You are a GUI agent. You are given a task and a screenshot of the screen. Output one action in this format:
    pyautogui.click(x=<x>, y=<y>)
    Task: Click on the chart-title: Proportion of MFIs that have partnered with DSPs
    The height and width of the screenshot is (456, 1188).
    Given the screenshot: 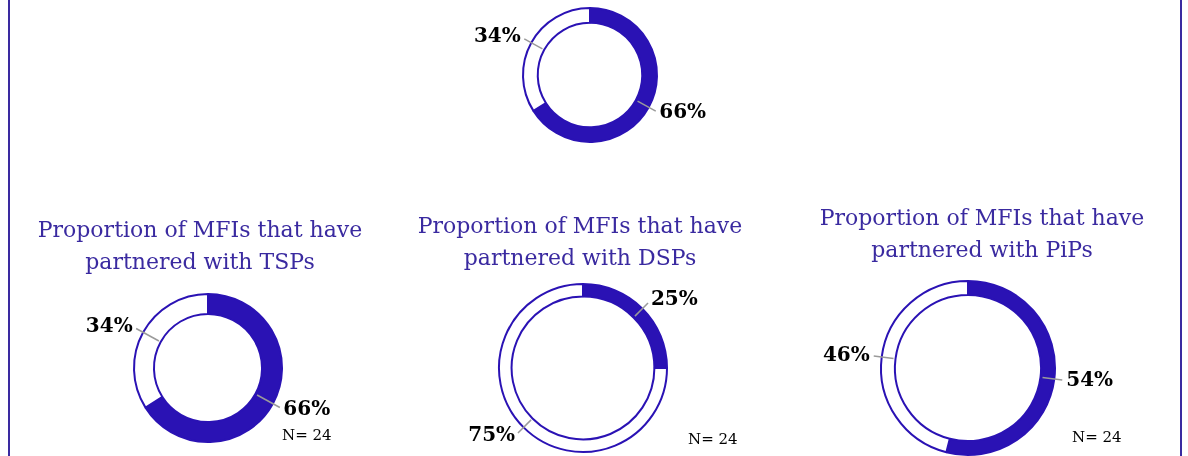 What is the action you would take?
    pyautogui.click(x=580, y=242)
    